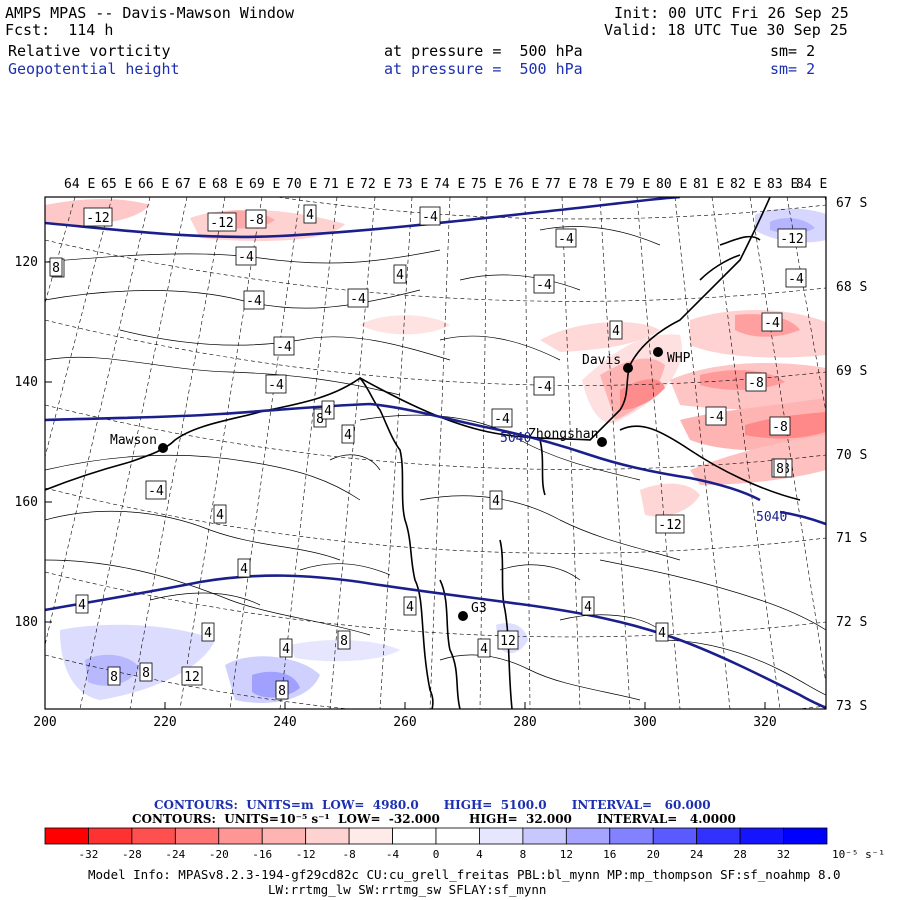 The width and height of the screenshot is (900, 900). Describe the element at coordinates (306, 854) in the screenshot. I see `colorbar-tick-label: -12` at that location.